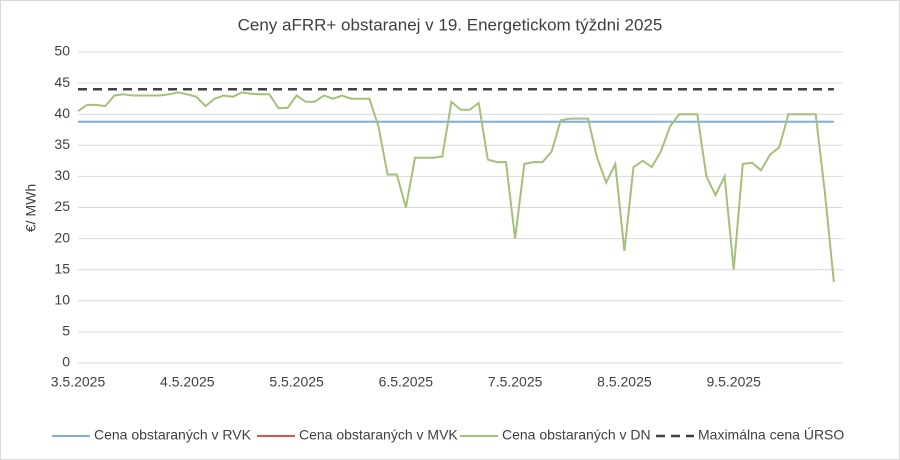 This screenshot has height=460, width=900. Describe the element at coordinates (78, 382) in the screenshot. I see `x-tick-label: 3.5.2025` at that location.